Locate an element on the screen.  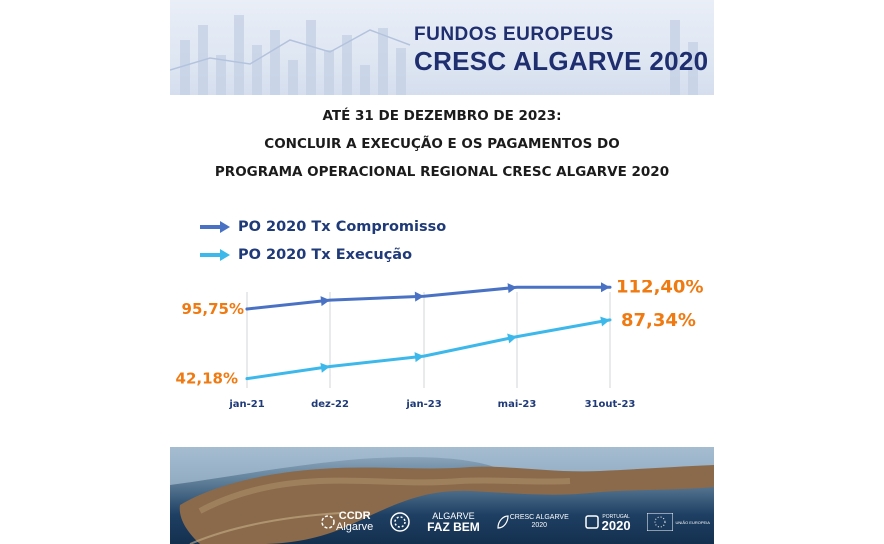
cresc-algarve-logo: CRESC ALGARVE 2020 is located at coordinates (532, 522).